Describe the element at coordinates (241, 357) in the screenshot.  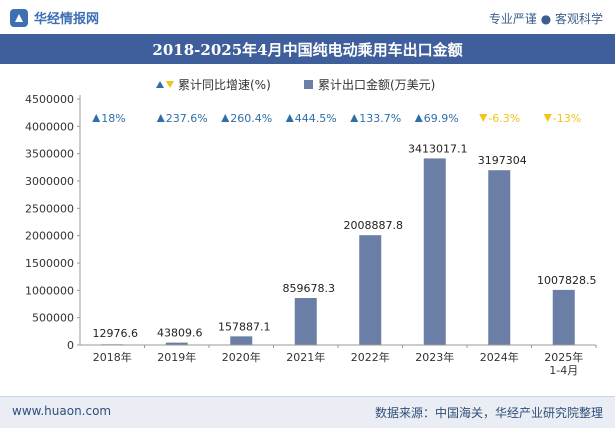
I see `x-tick-label: 2020年` at that location.